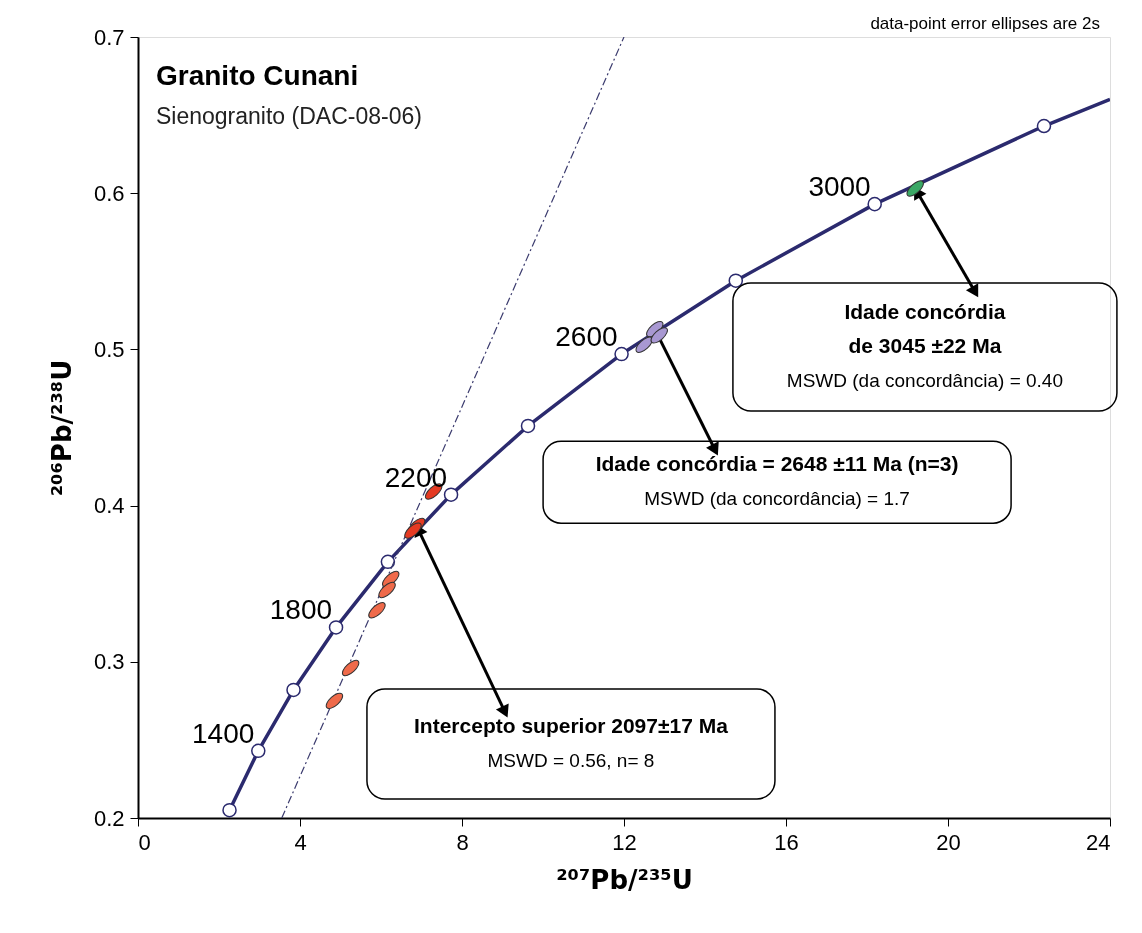 The width and height of the screenshot is (1142, 933). What do you see at coordinates (571, 725) in the screenshot?
I see `annotation: Intercepto superior 2097±17 Ma` at bounding box center [571, 725].